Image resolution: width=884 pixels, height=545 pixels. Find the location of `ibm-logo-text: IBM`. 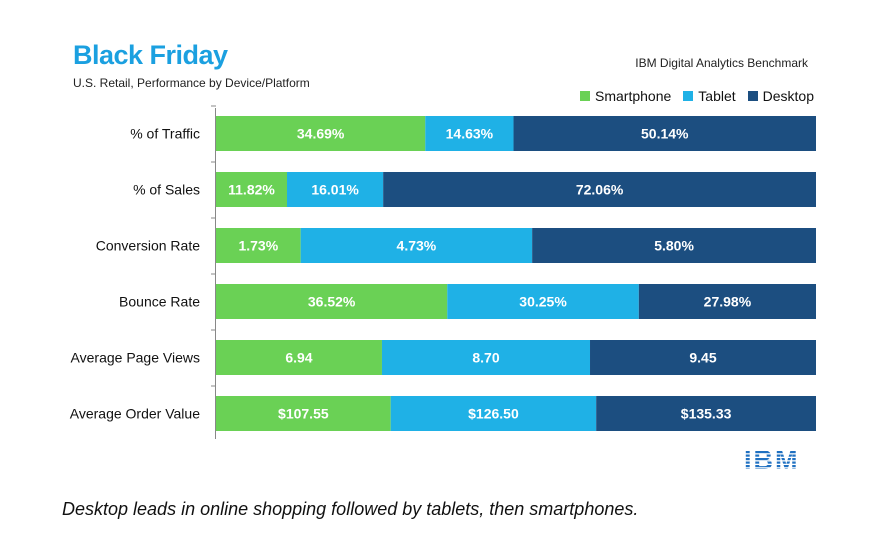

ibm-logo-text: IBM is located at coordinates (772, 458).